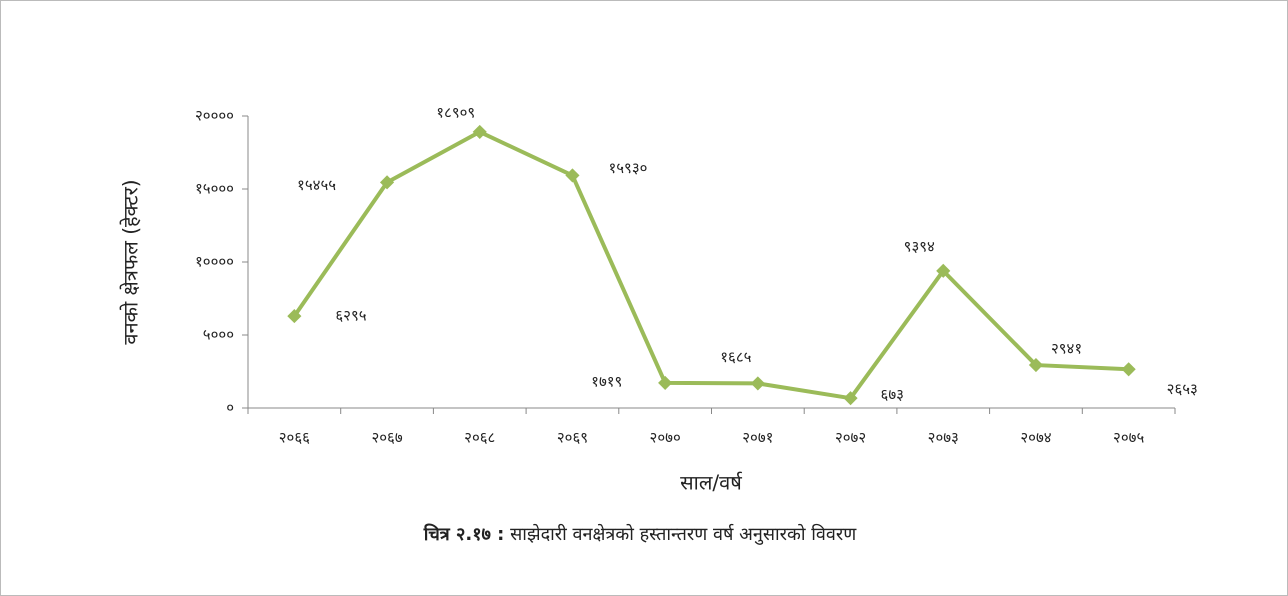  What do you see at coordinates (1035, 438) in the screenshot?
I see `x-tick-label: २०७४` at bounding box center [1035, 438].